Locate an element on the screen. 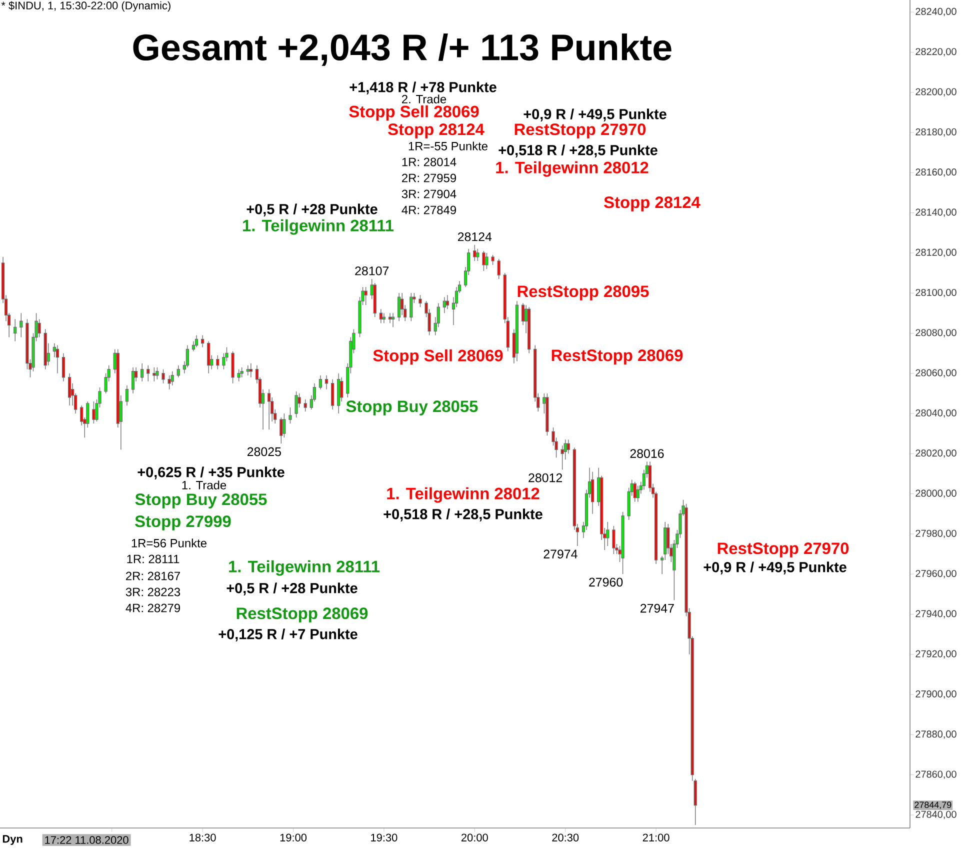 The height and width of the screenshot is (852, 965). y-tick-label: 28200,00 is located at coordinates (936, 92).